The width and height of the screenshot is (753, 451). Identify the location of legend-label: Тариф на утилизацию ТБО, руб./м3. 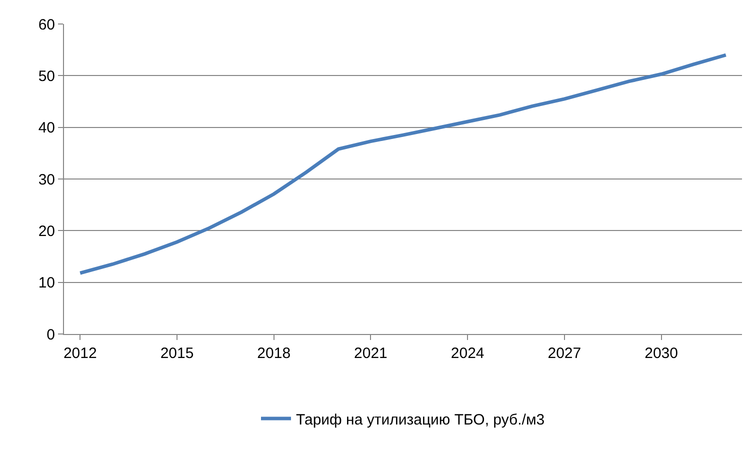
(420, 419).